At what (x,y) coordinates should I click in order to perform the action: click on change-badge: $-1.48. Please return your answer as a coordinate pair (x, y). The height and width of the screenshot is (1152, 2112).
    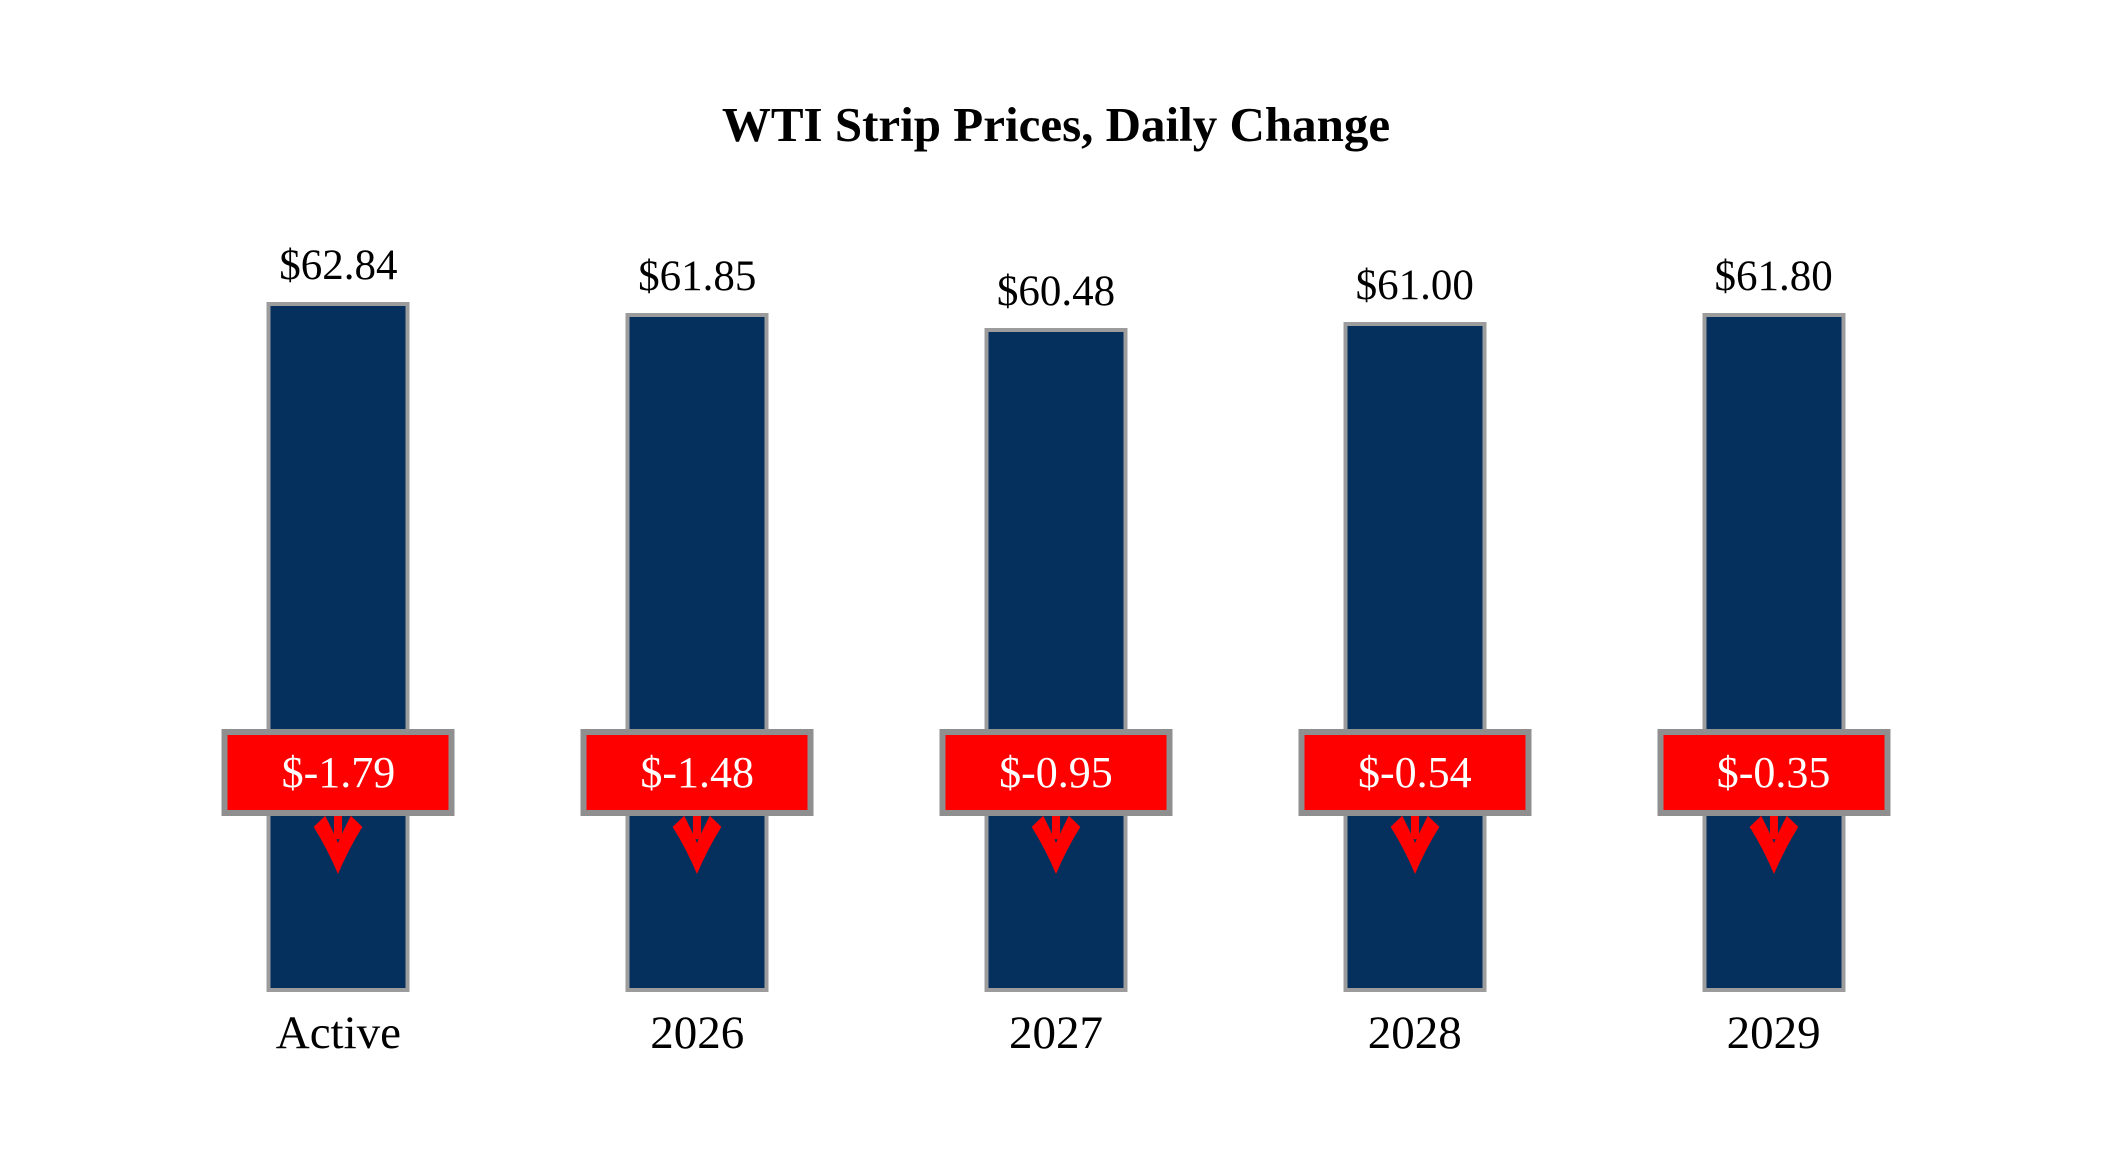
    Looking at the image, I should click on (697, 772).